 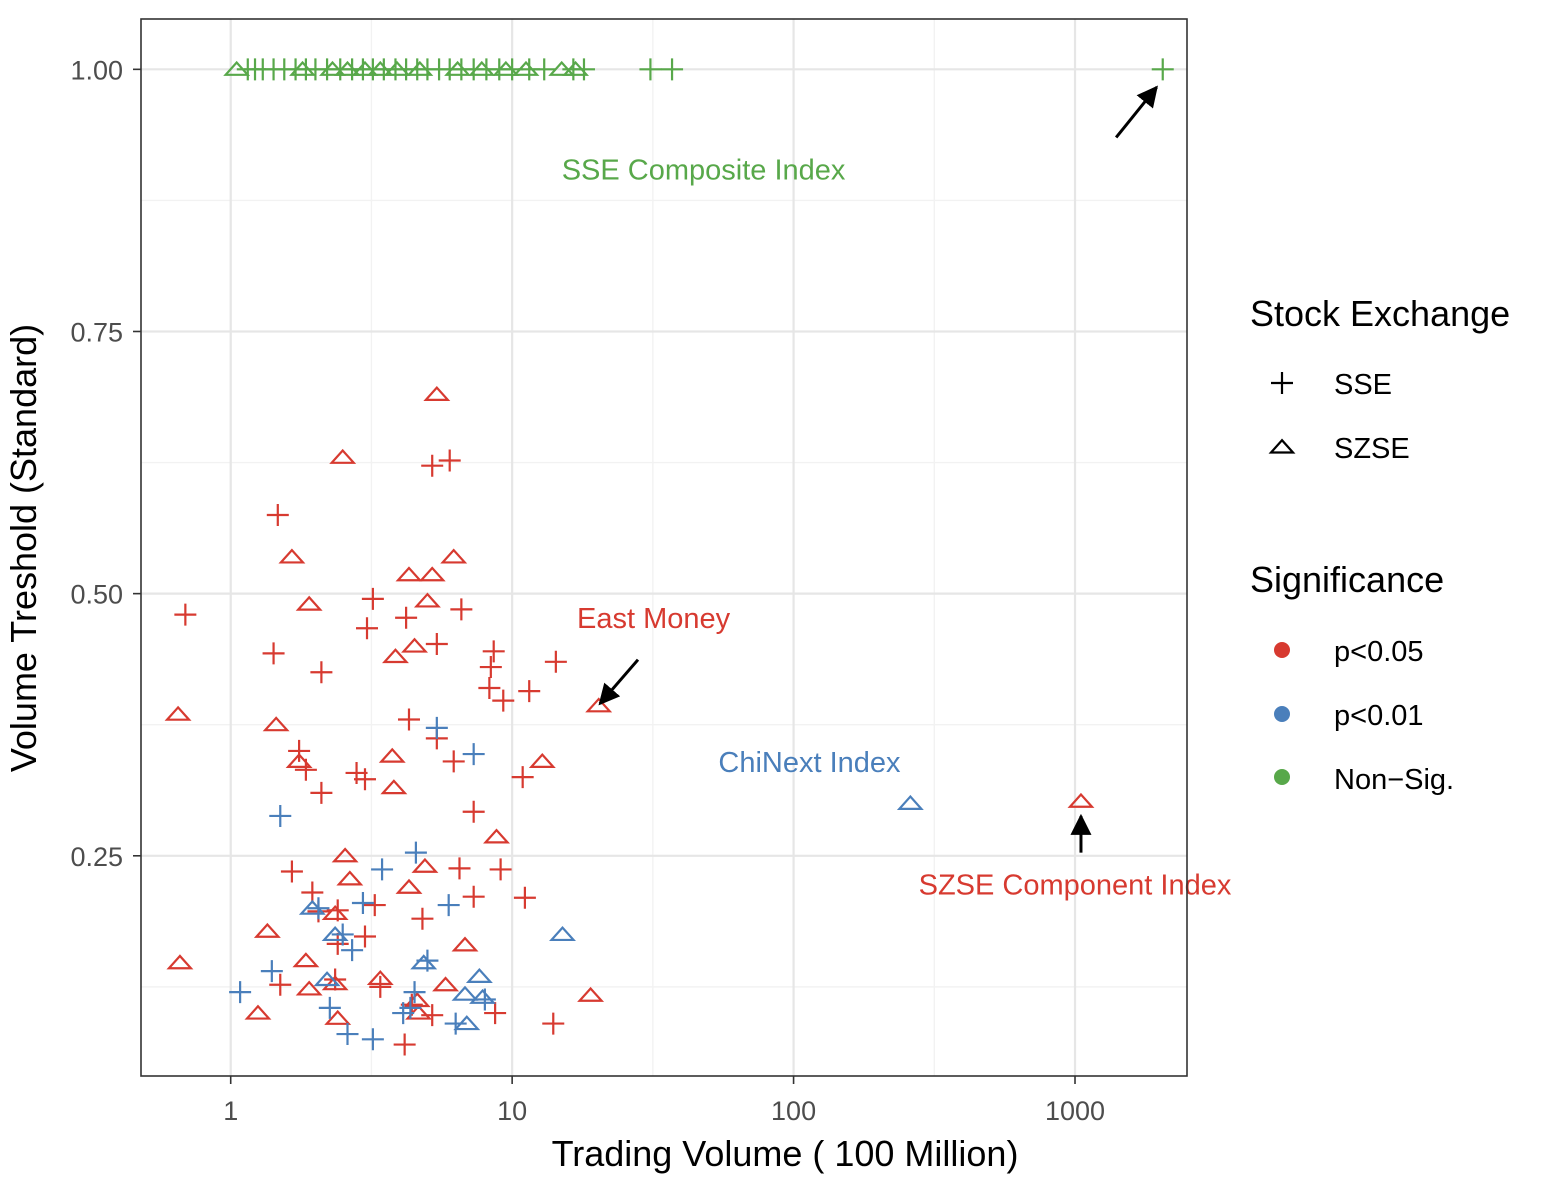 What do you see at coordinates (96, 595) in the screenshot?
I see `y-tick-label: 0.50` at bounding box center [96, 595].